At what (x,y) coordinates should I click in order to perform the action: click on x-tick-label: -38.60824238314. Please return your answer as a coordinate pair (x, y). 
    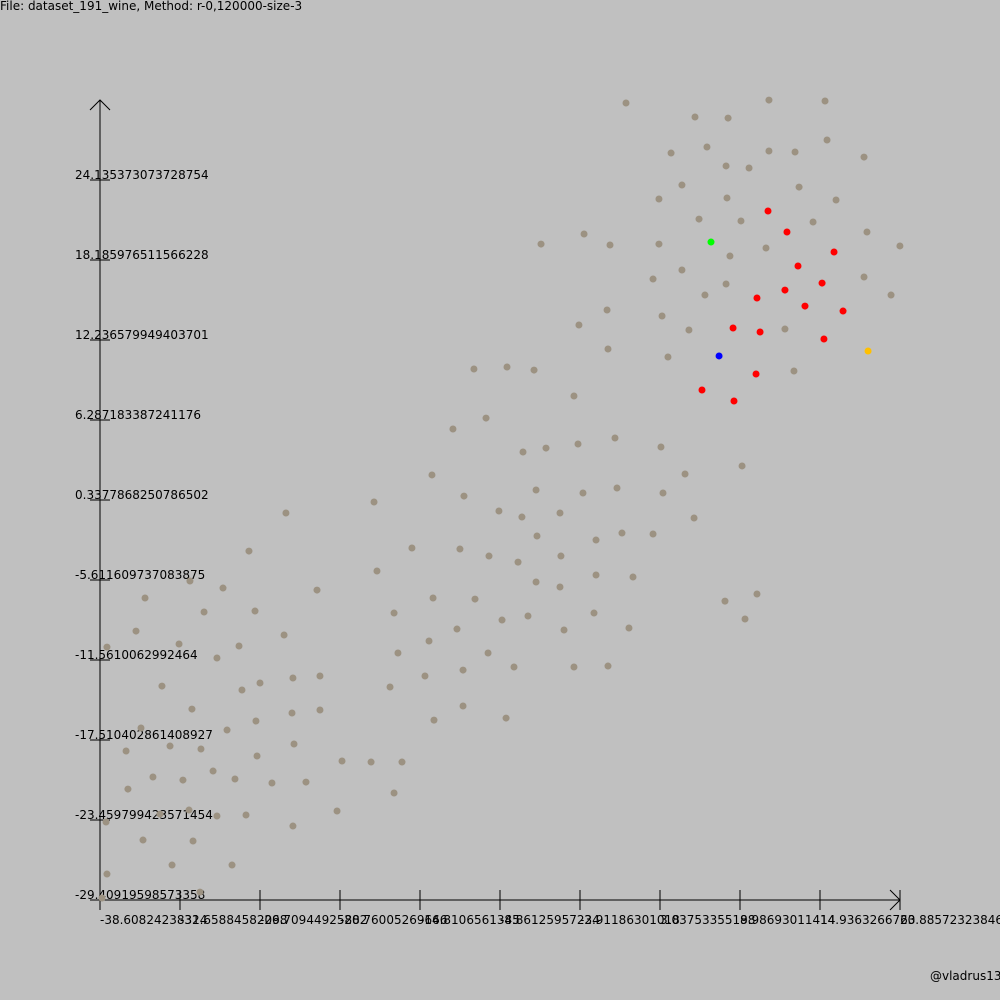
    Looking at the image, I should click on (153, 920).